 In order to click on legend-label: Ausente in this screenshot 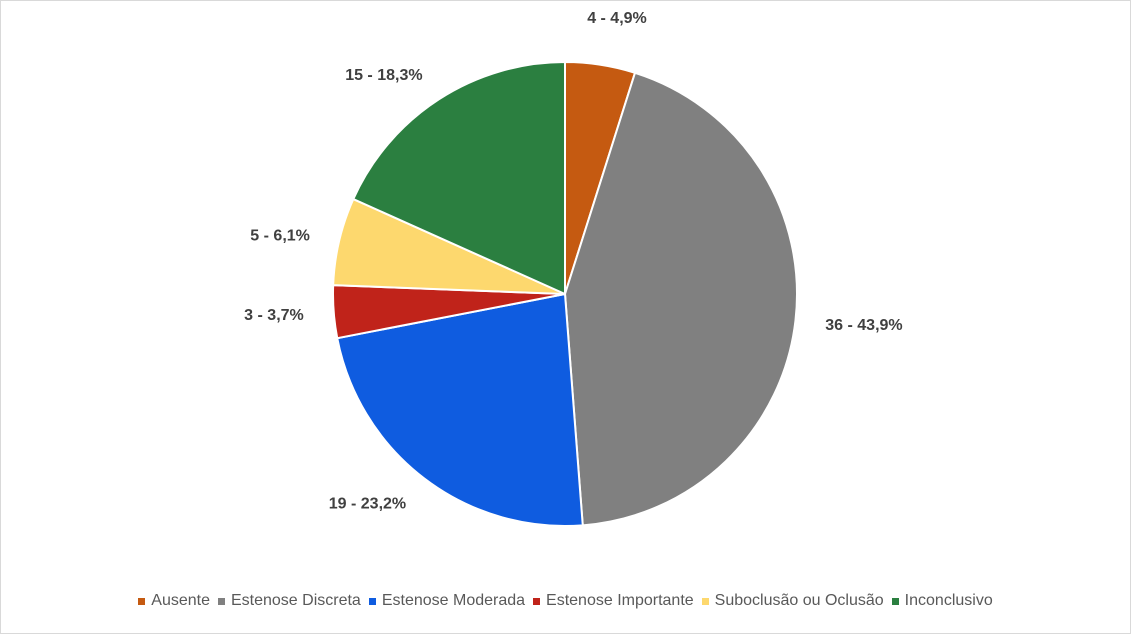, I will do `click(180, 600)`.